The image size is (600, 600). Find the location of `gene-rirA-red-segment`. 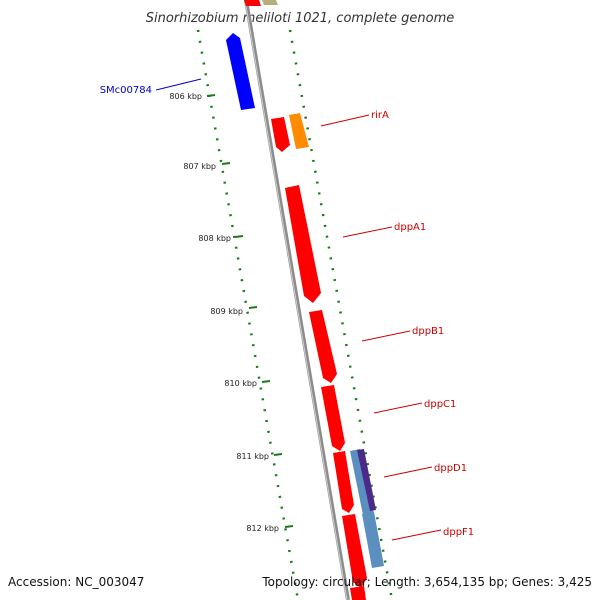

gene-rirA-red-segment is located at coordinates (280, 134).